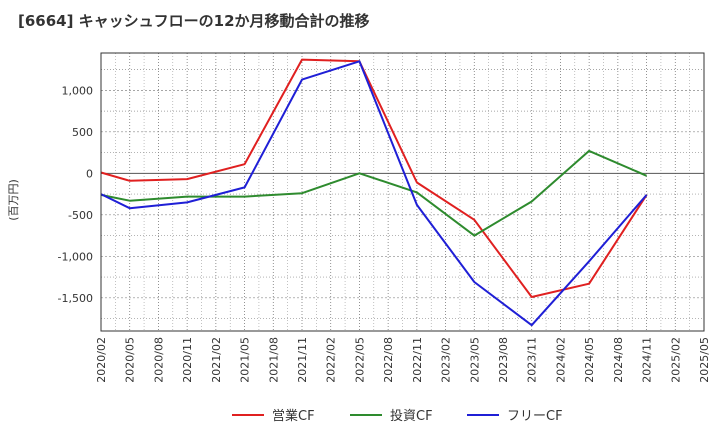  I want to click on x-tick-label: 2024/02, so click(560, 360).